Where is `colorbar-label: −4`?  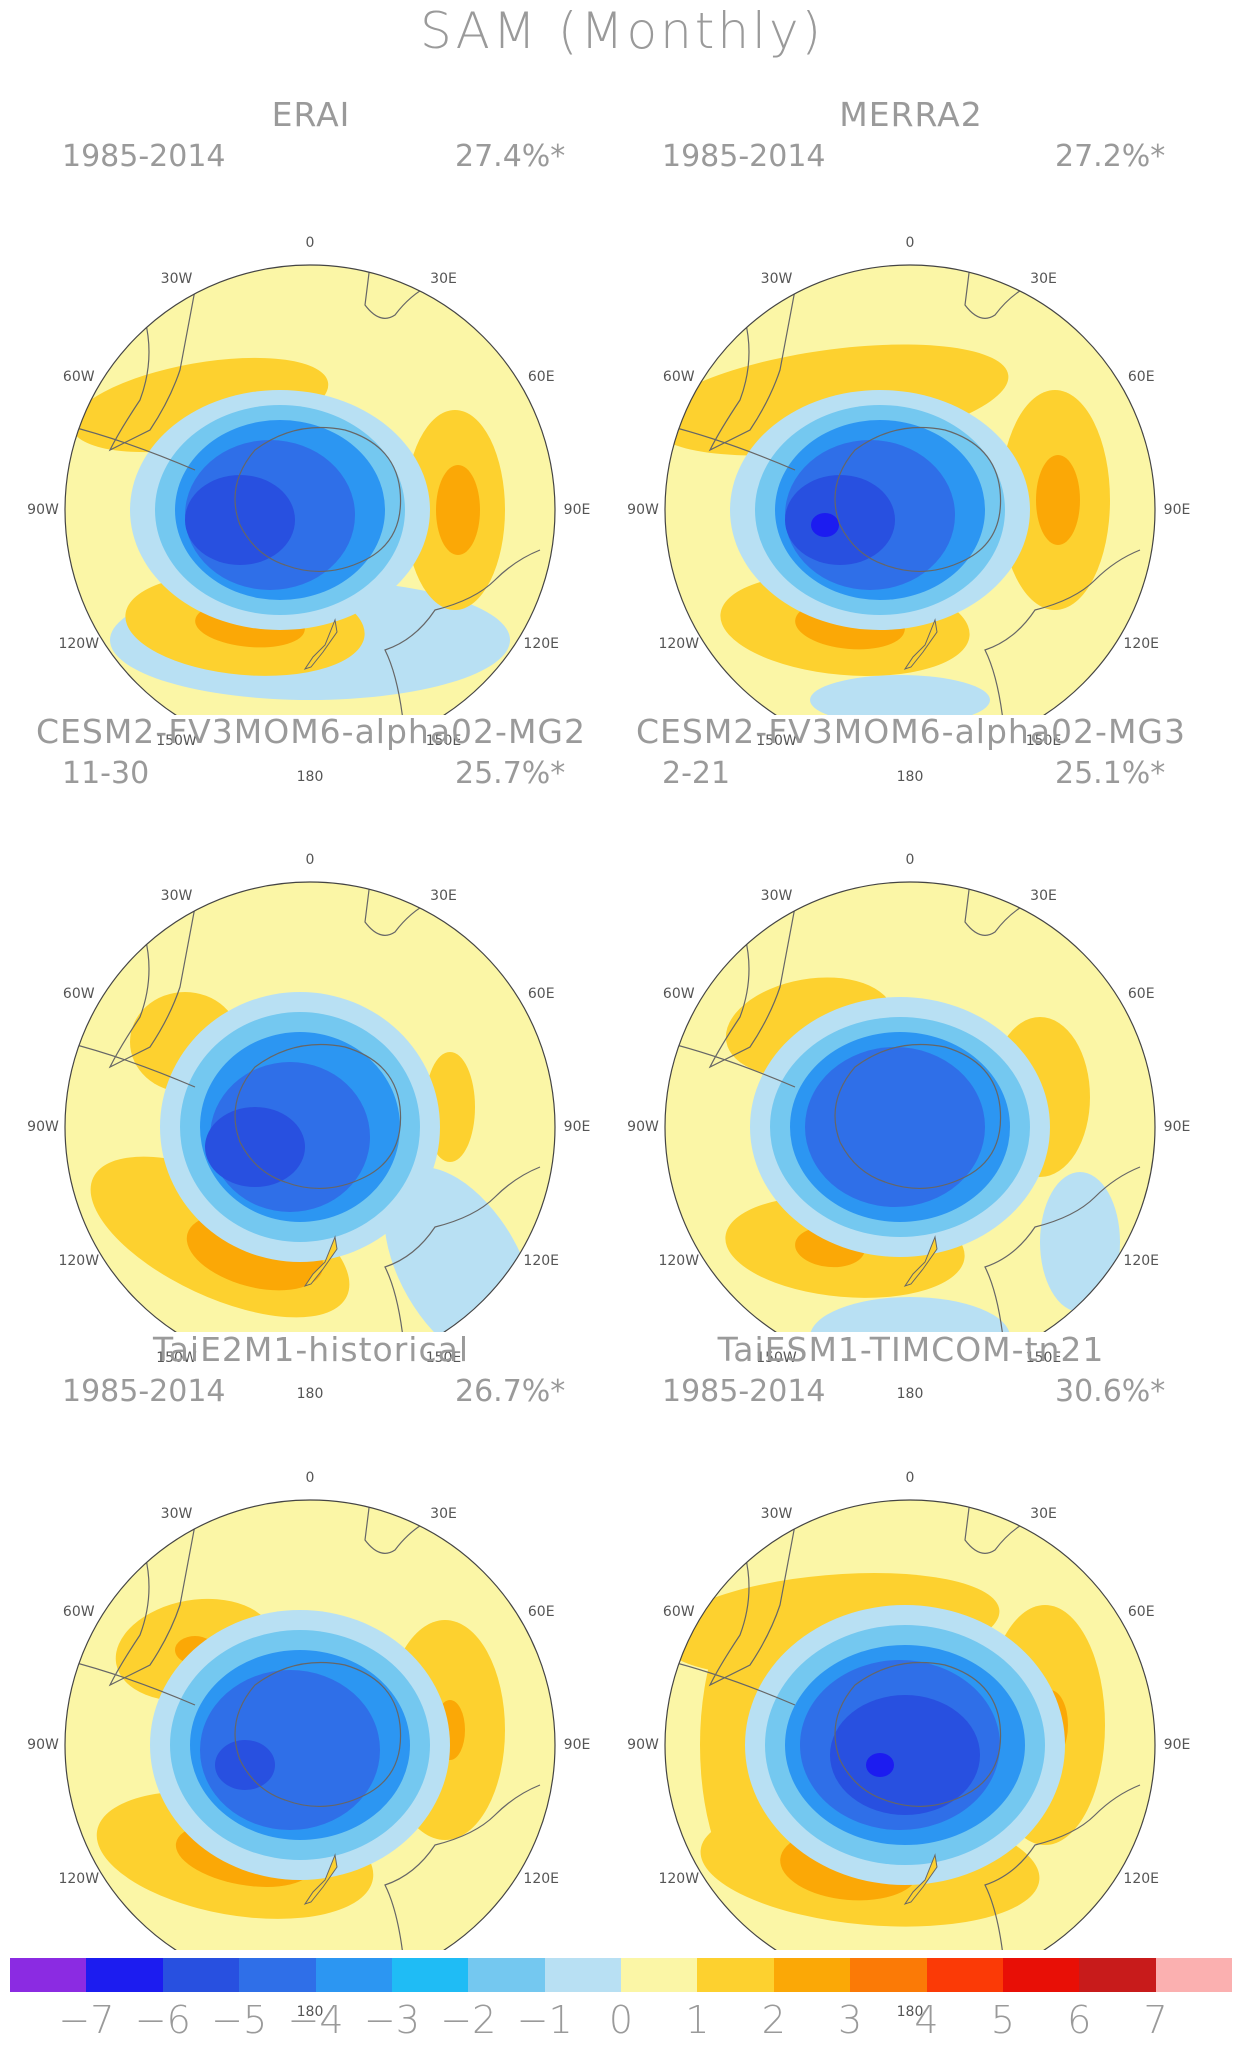
colorbar-label: −4 is located at coordinates (315, 2020).